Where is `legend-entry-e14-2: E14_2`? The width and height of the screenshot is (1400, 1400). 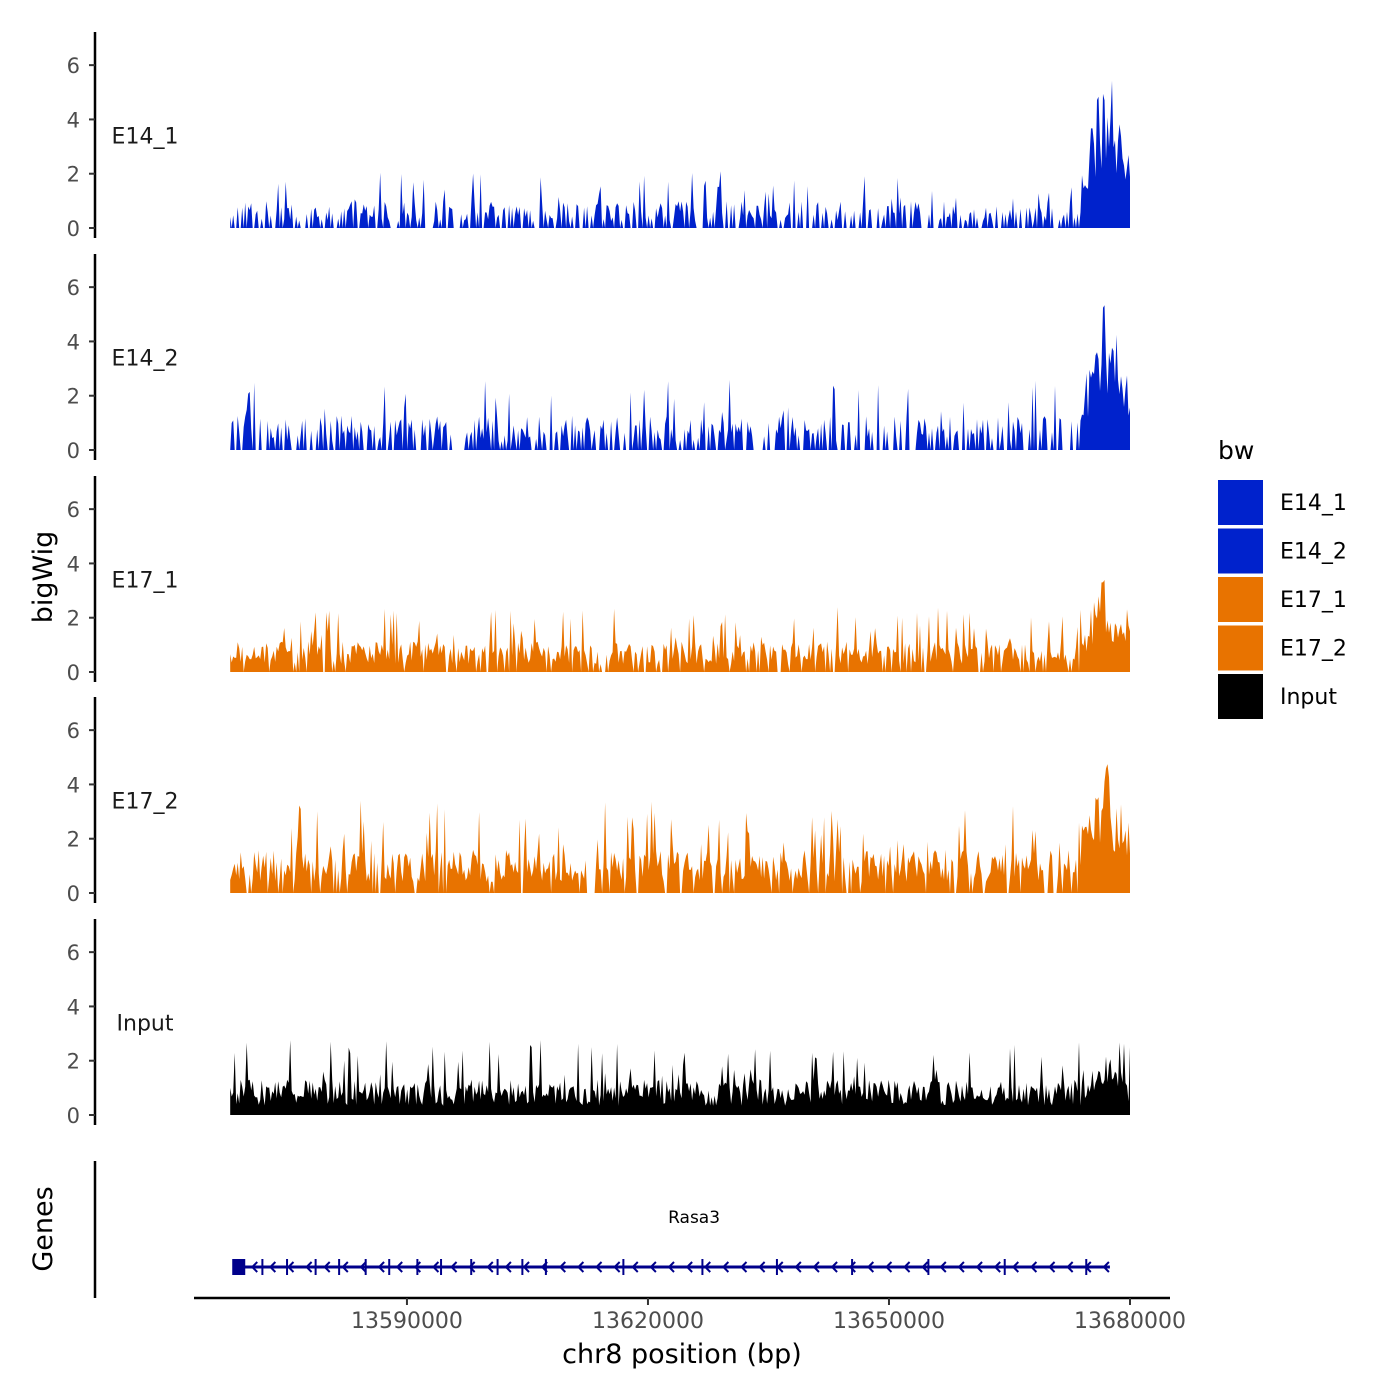
legend-entry-e14-2: E14_2 is located at coordinates (1282, 551).